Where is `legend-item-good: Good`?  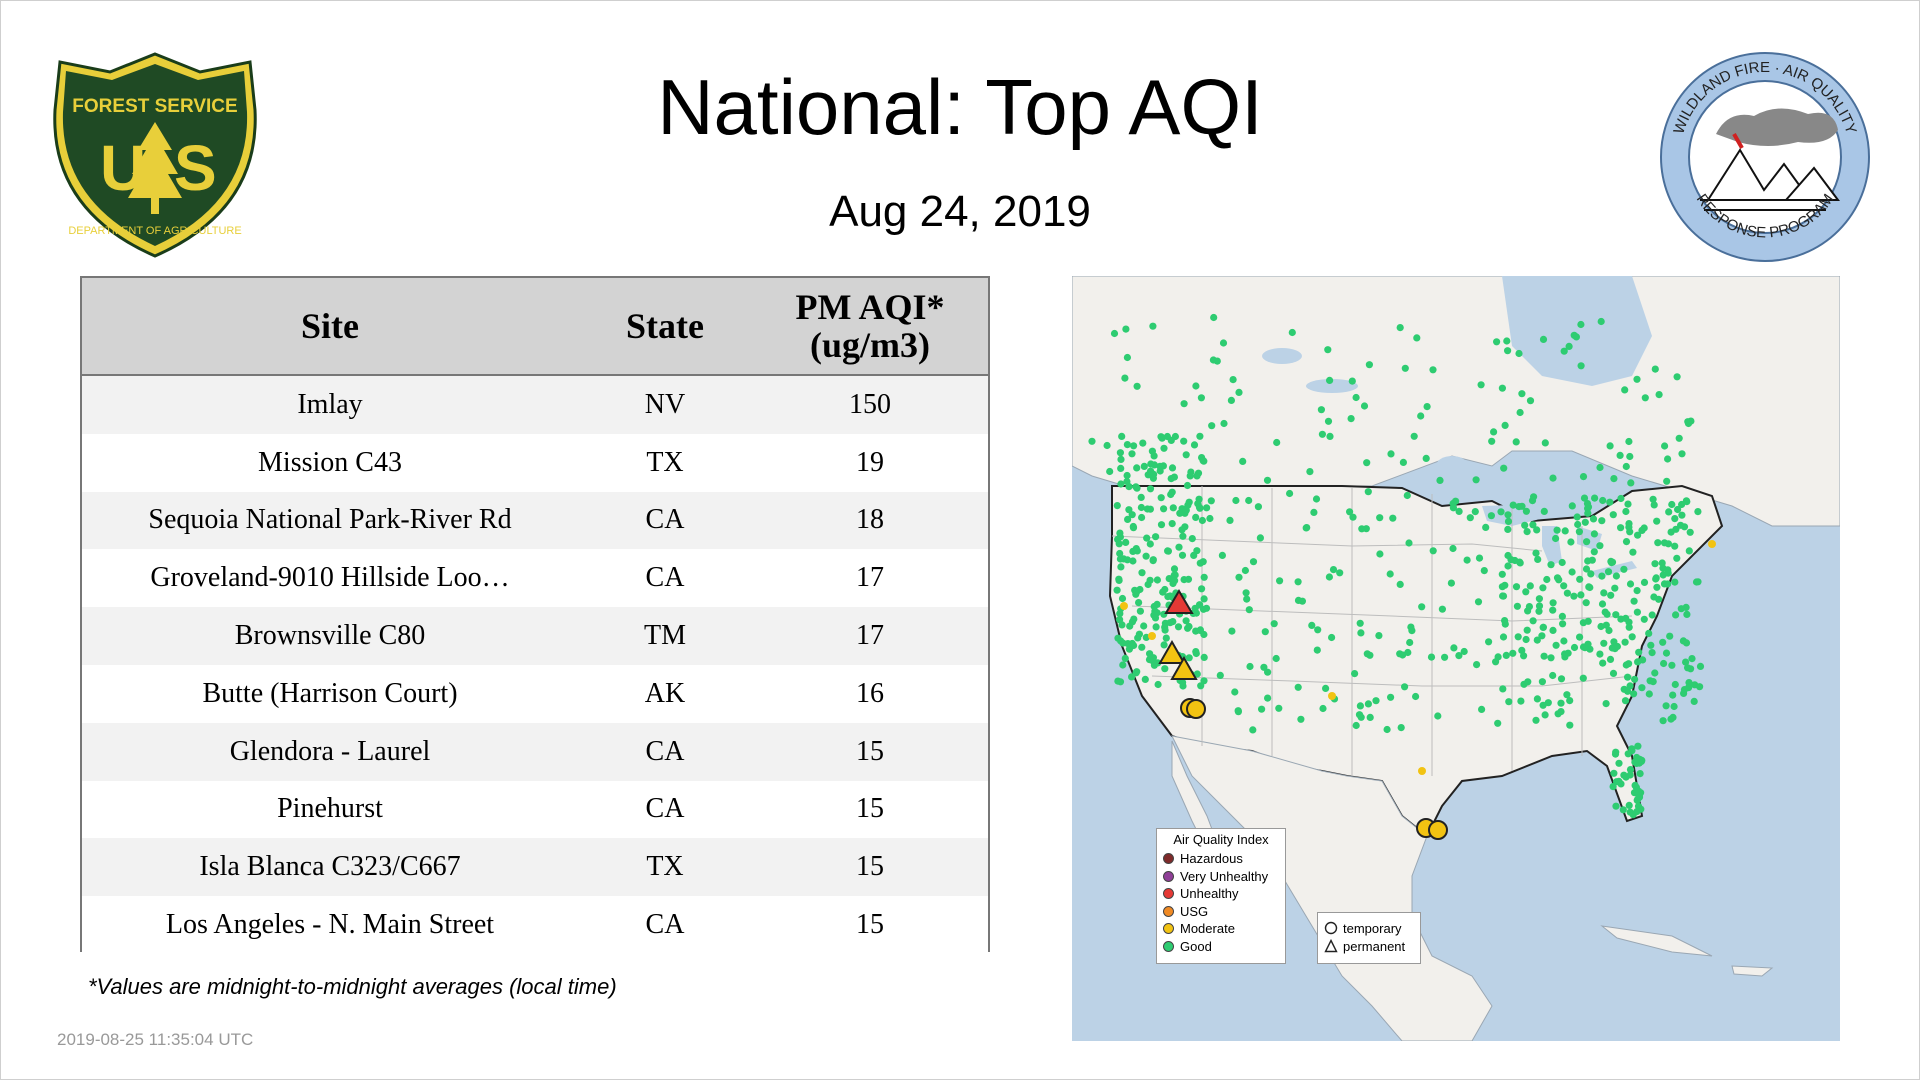 legend-item-good: Good is located at coordinates (1221, 947).